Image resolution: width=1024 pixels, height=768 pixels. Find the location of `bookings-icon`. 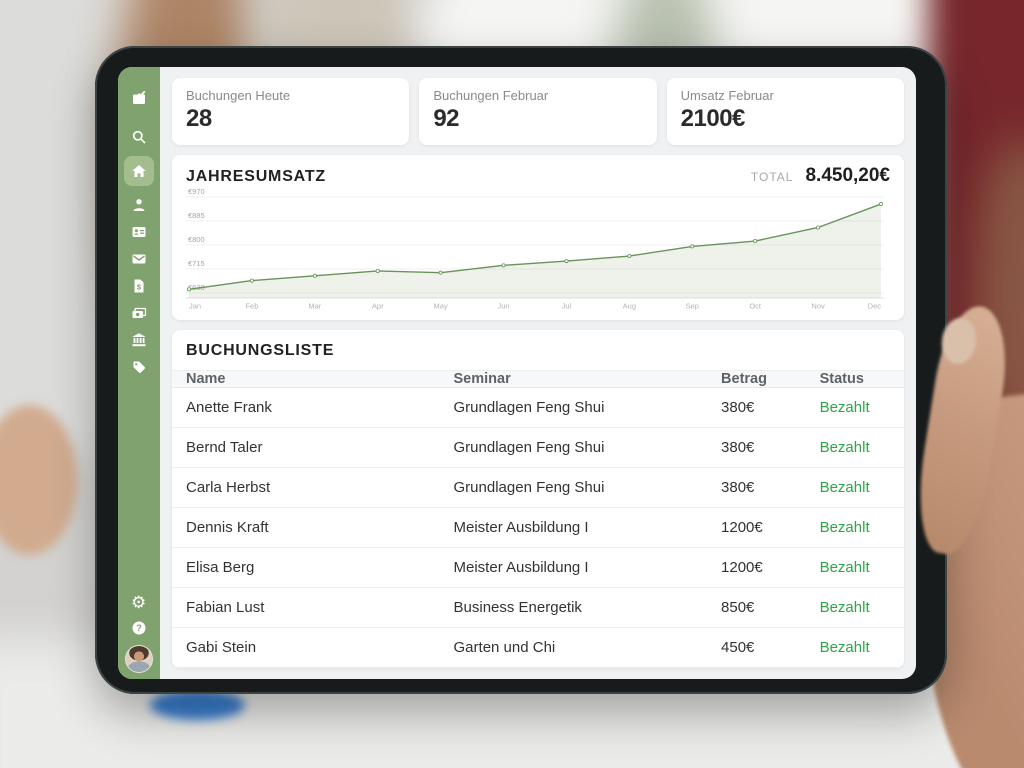

bookings-icon is located at coordinates (139, 97).